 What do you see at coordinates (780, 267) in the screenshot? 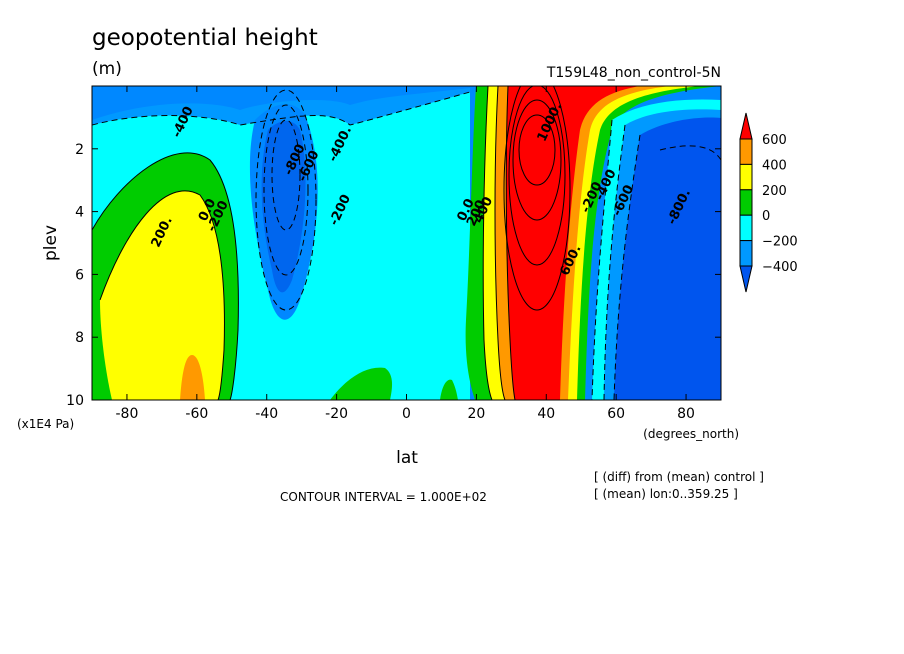
I see `colorbar-label: −400` at bounding box center [780, 267].